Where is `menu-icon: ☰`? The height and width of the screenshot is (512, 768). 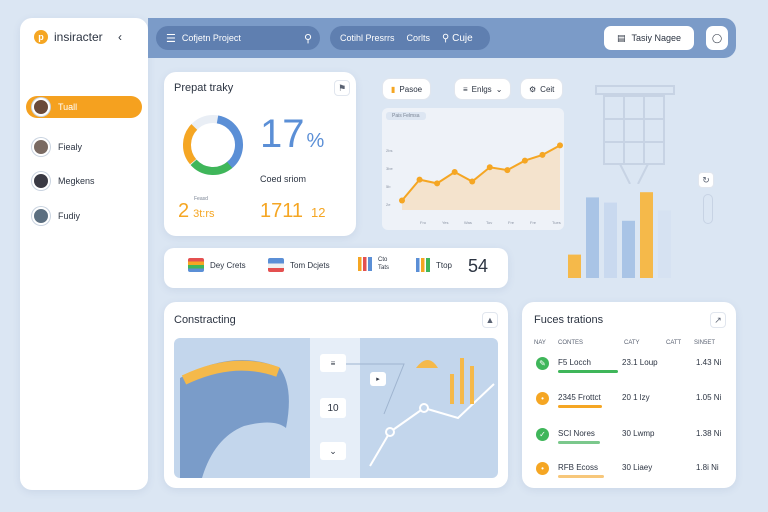
menu-icon: ☰ is located at coordinates (171, 38).